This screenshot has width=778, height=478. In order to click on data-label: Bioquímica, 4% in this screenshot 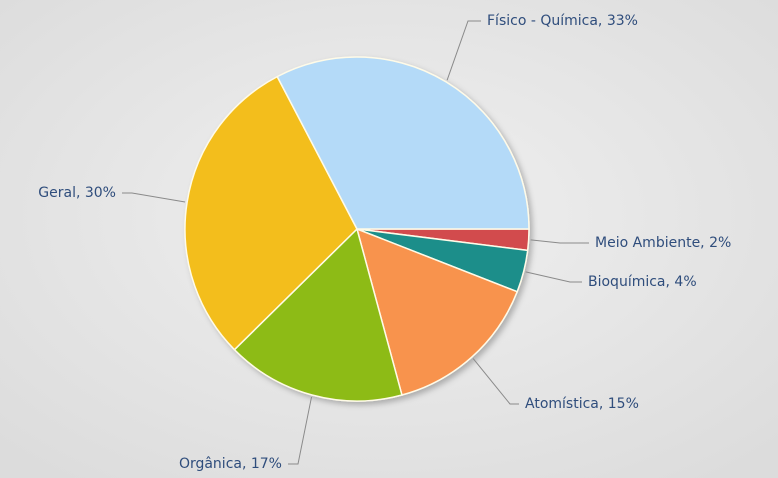, I will do `click(642, 282)`.